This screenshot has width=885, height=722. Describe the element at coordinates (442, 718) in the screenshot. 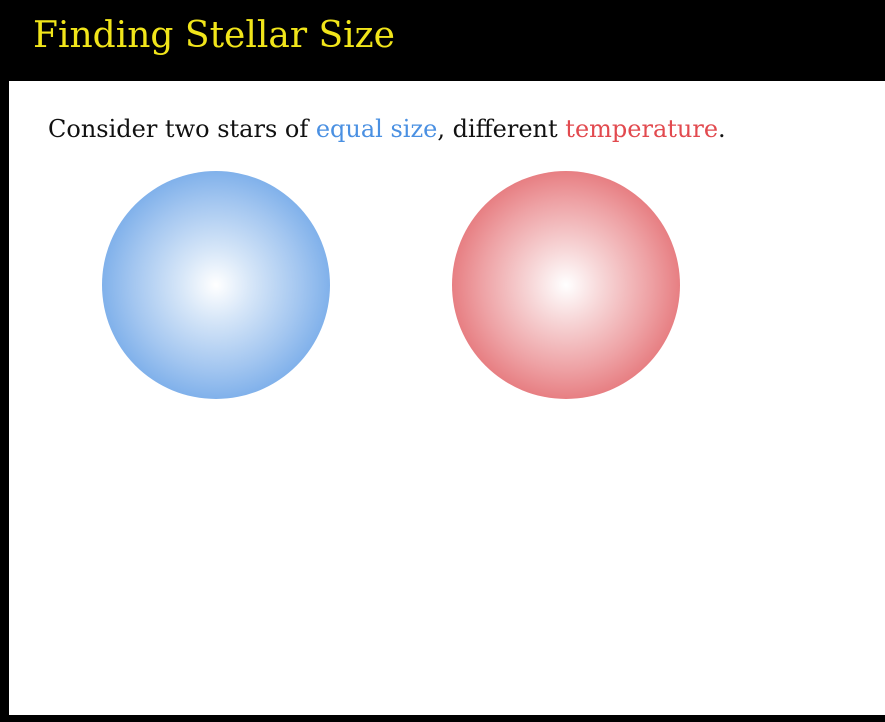

I see `footer-strip` at that location.